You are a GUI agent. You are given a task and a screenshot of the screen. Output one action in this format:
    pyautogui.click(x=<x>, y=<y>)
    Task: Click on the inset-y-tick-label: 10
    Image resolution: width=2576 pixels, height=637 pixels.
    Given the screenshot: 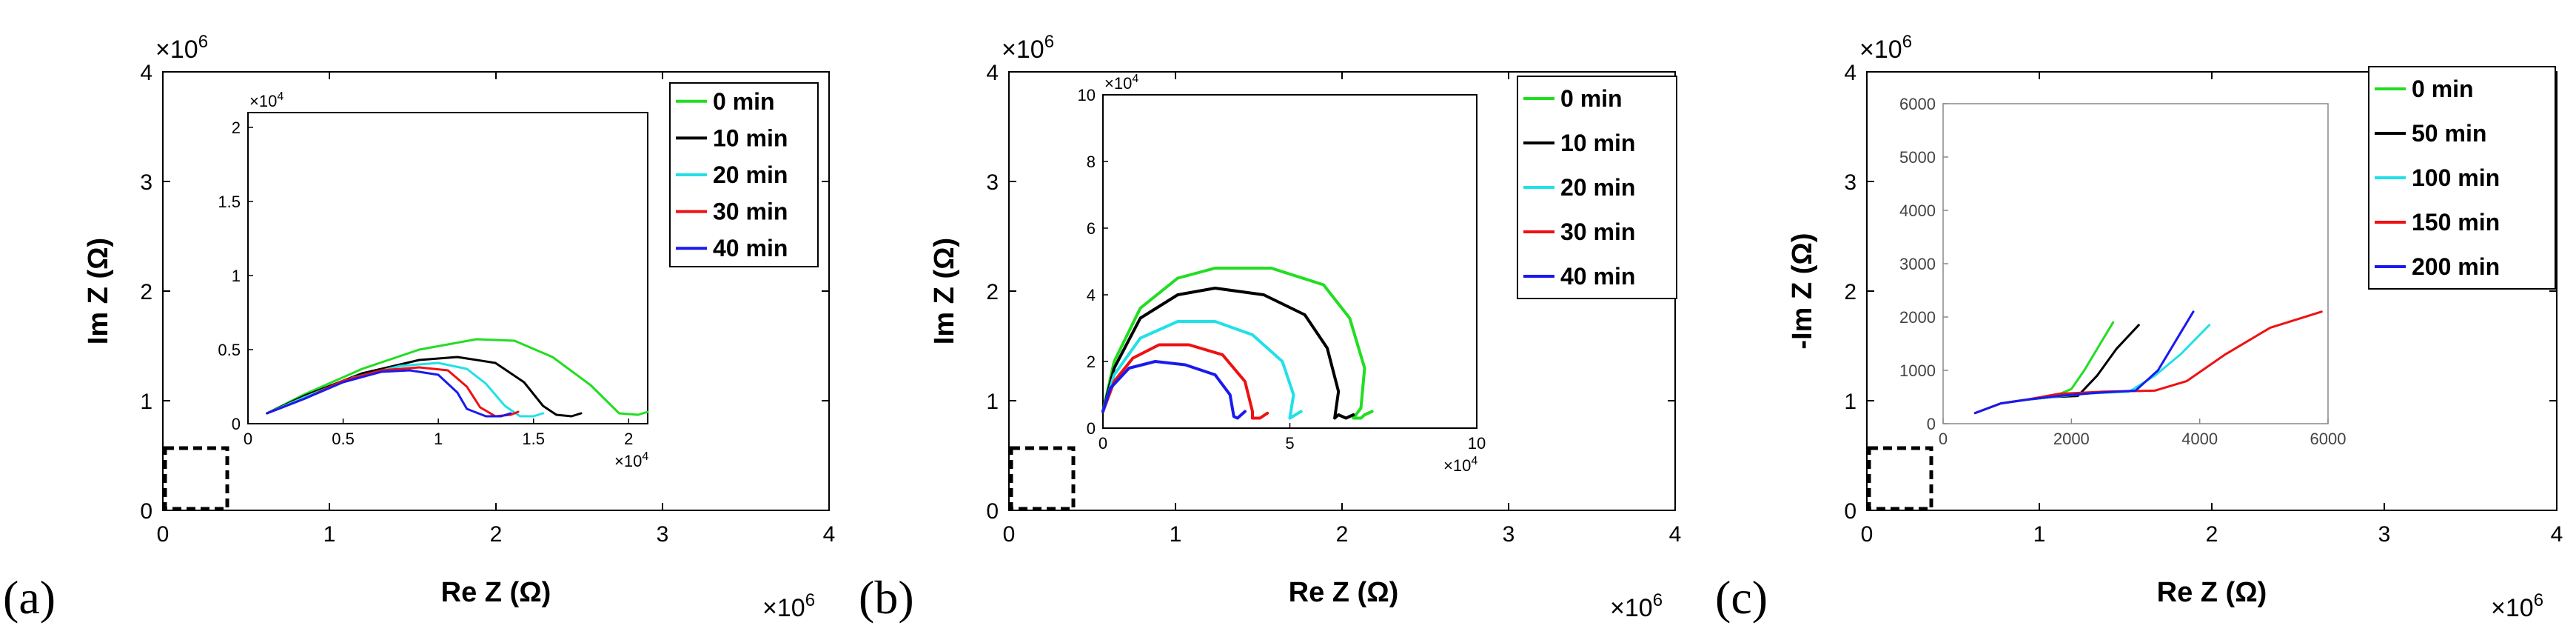 What is the action you would take?
    pyautogui.click(x=1087, y=95)
    